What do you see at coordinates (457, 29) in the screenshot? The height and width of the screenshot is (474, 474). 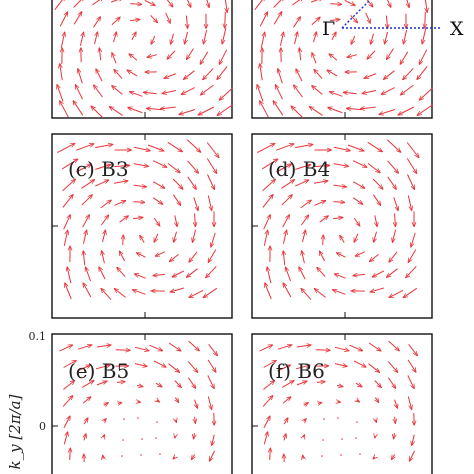 I see `x-point-label: X` at bounding box center [457, 29].